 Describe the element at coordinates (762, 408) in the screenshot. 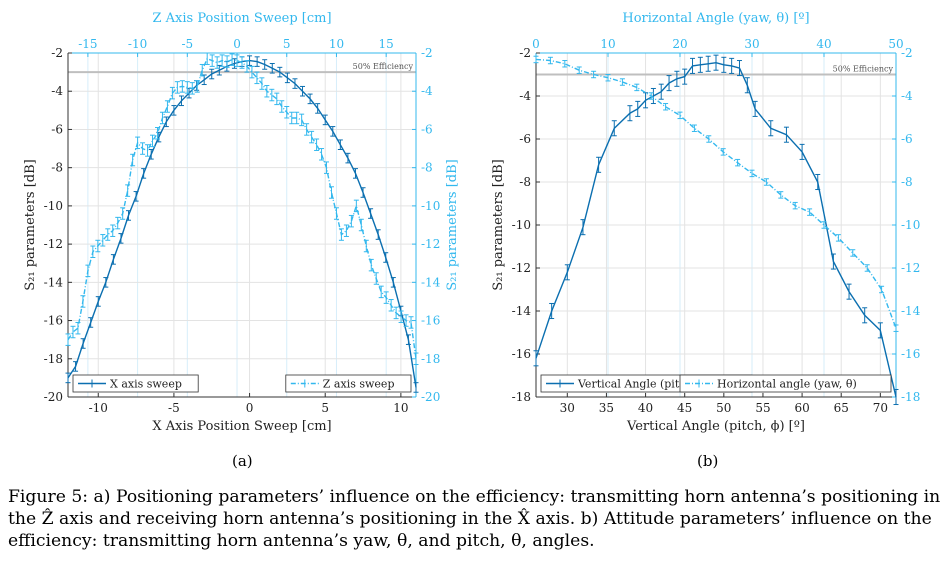

I see `x-tick-label: 55` at that location.